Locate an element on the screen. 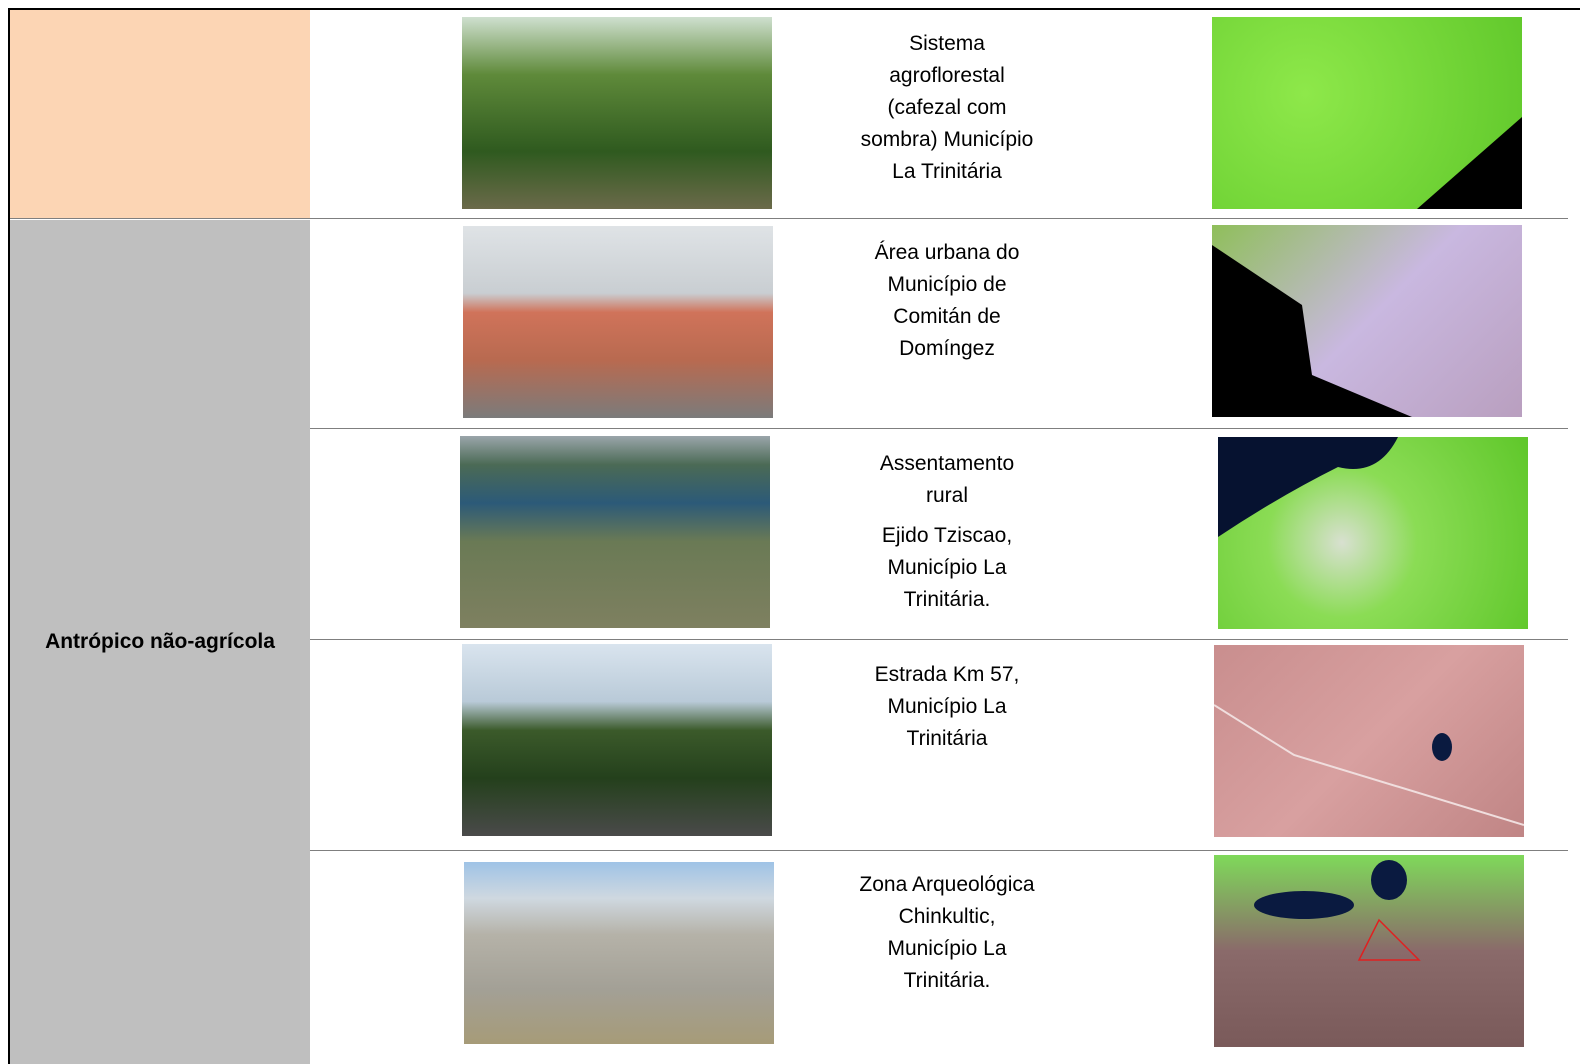 This screenshot has height=1064, width=1580. category-label: Antrópico não-agrícola is located at coordinates (160, 641).